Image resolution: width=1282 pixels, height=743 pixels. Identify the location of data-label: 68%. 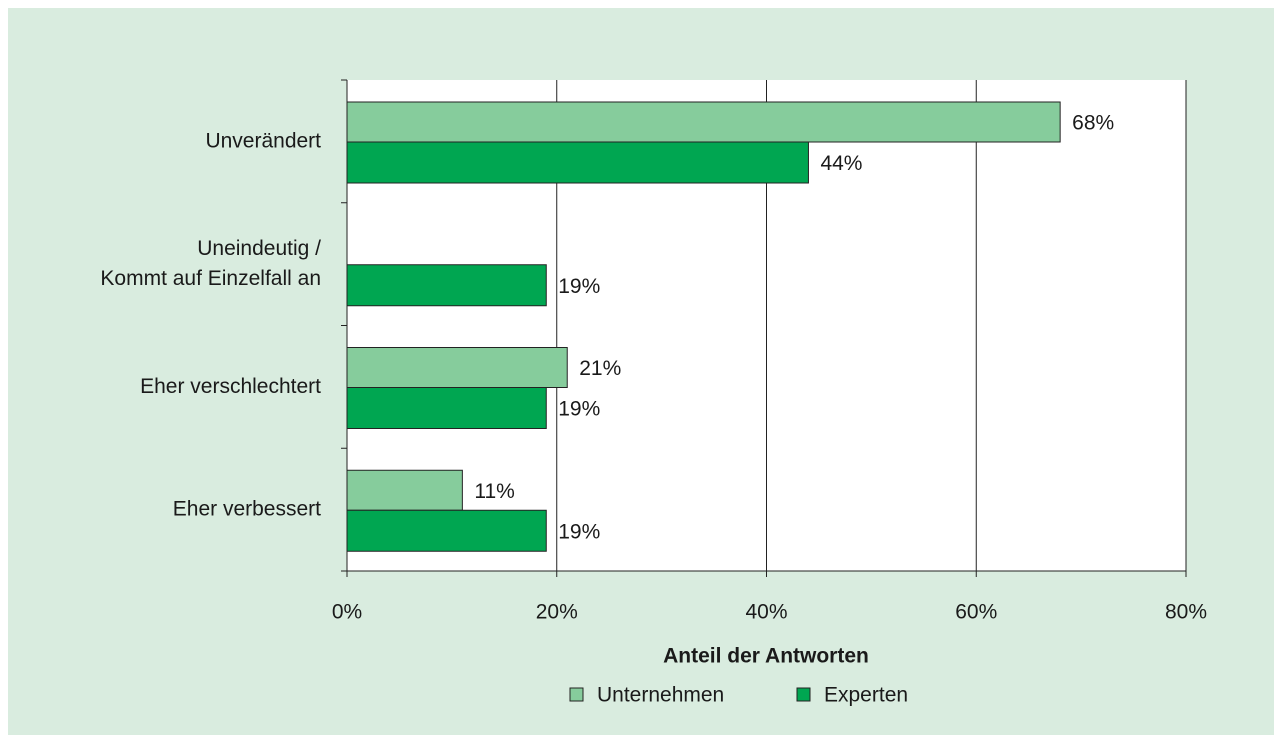
(1093, 123).